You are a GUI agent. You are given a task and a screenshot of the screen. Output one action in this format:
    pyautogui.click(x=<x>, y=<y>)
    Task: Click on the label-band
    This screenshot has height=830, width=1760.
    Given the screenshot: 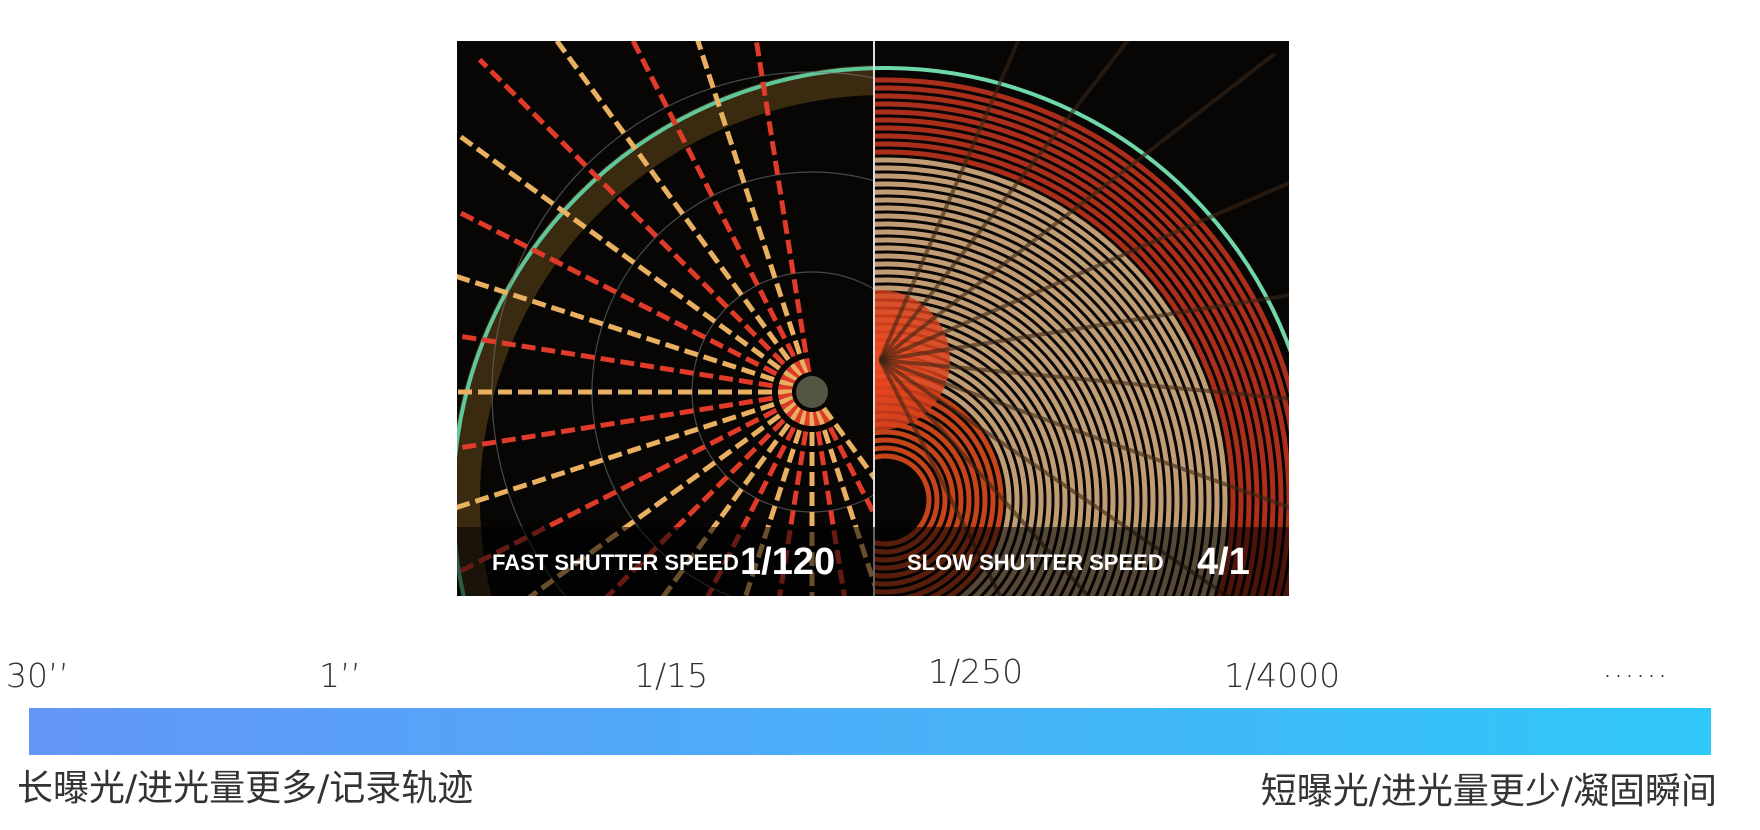 What is the action you would take?
    pyautogui.click(x=873, y=561)
    